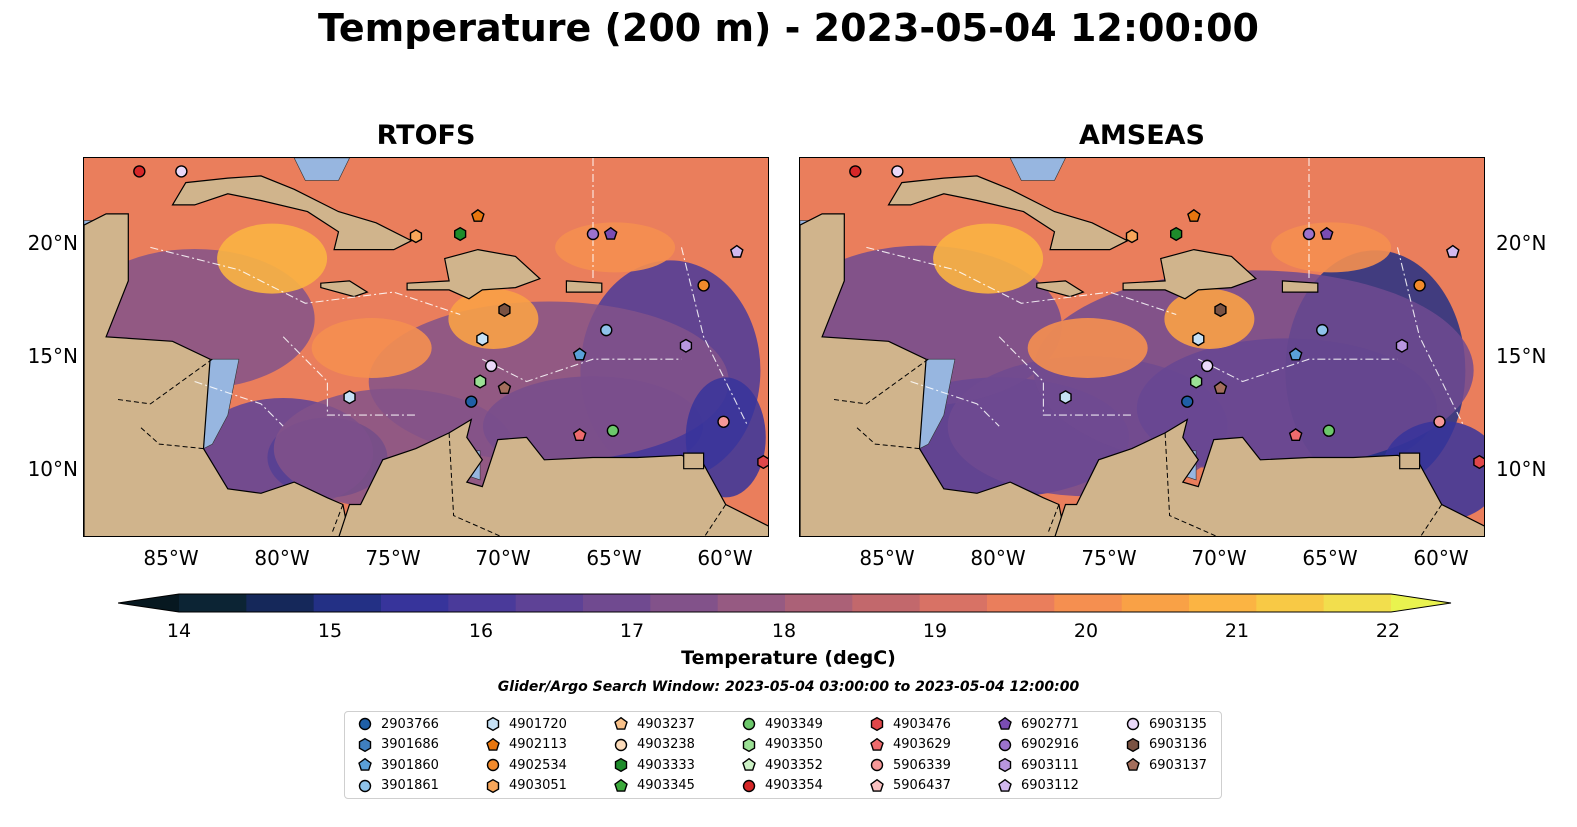  Describe the element at coordinates (426, 135) in the screenshot. I see `panel-title-rtofs: RTOFS` at that location.